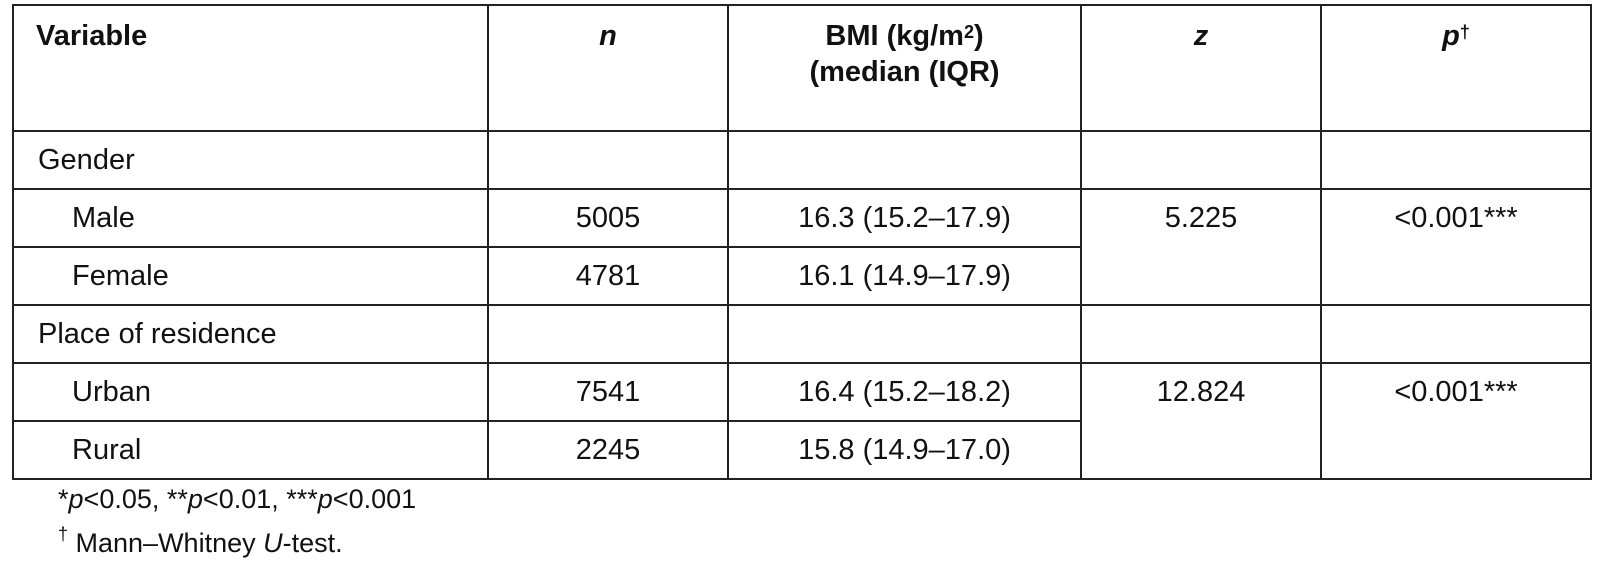  I want to click on data-row: Rural 2245 15.8 (14.9–17.0), so click(801, 450).